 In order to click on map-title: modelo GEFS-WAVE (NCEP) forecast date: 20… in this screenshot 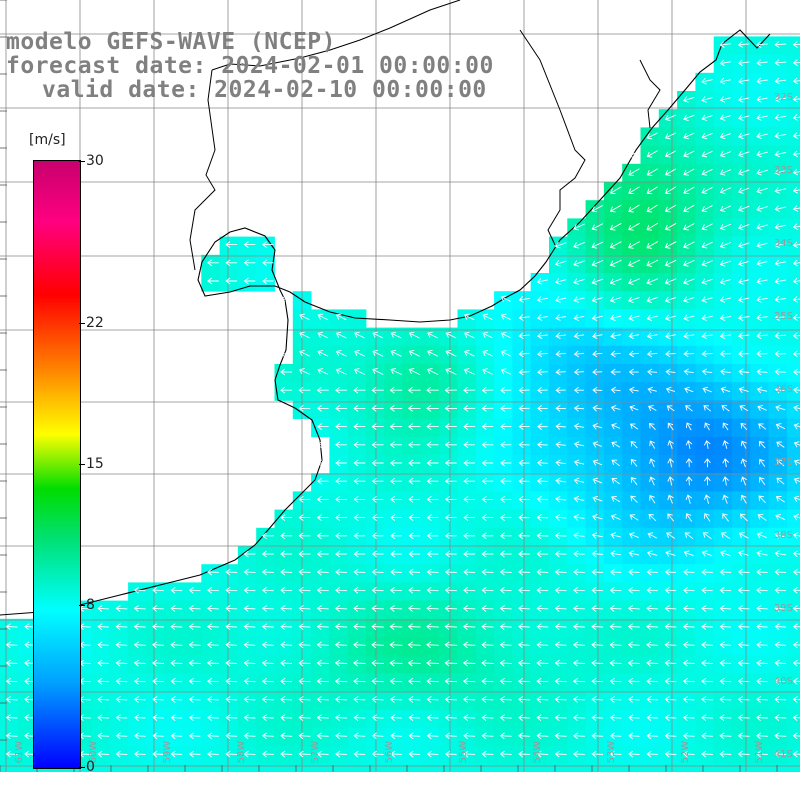, I will do `click(250, 66)`.